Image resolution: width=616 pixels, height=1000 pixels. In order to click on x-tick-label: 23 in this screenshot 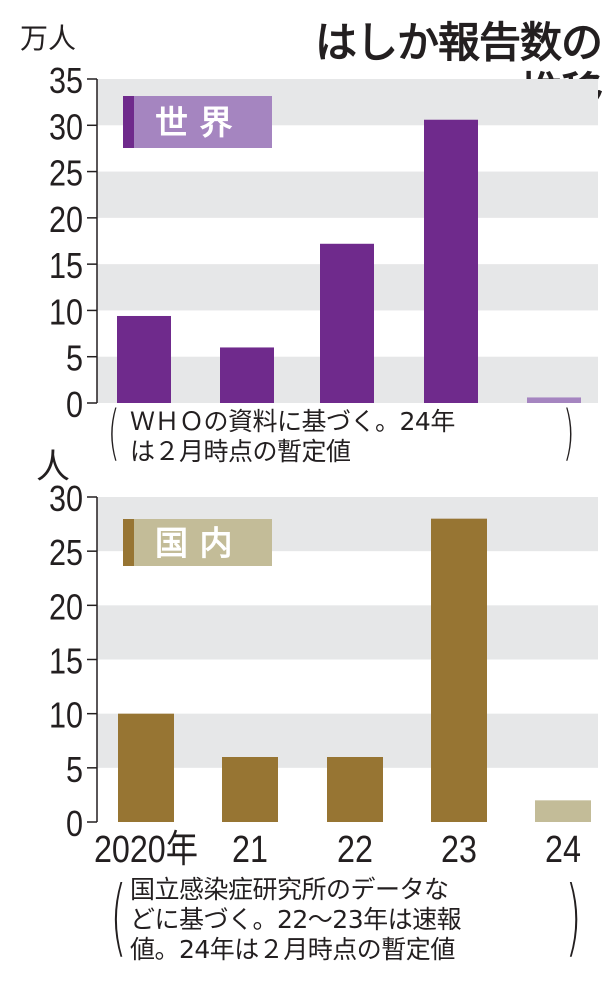, I will do `click(459, 850)`.